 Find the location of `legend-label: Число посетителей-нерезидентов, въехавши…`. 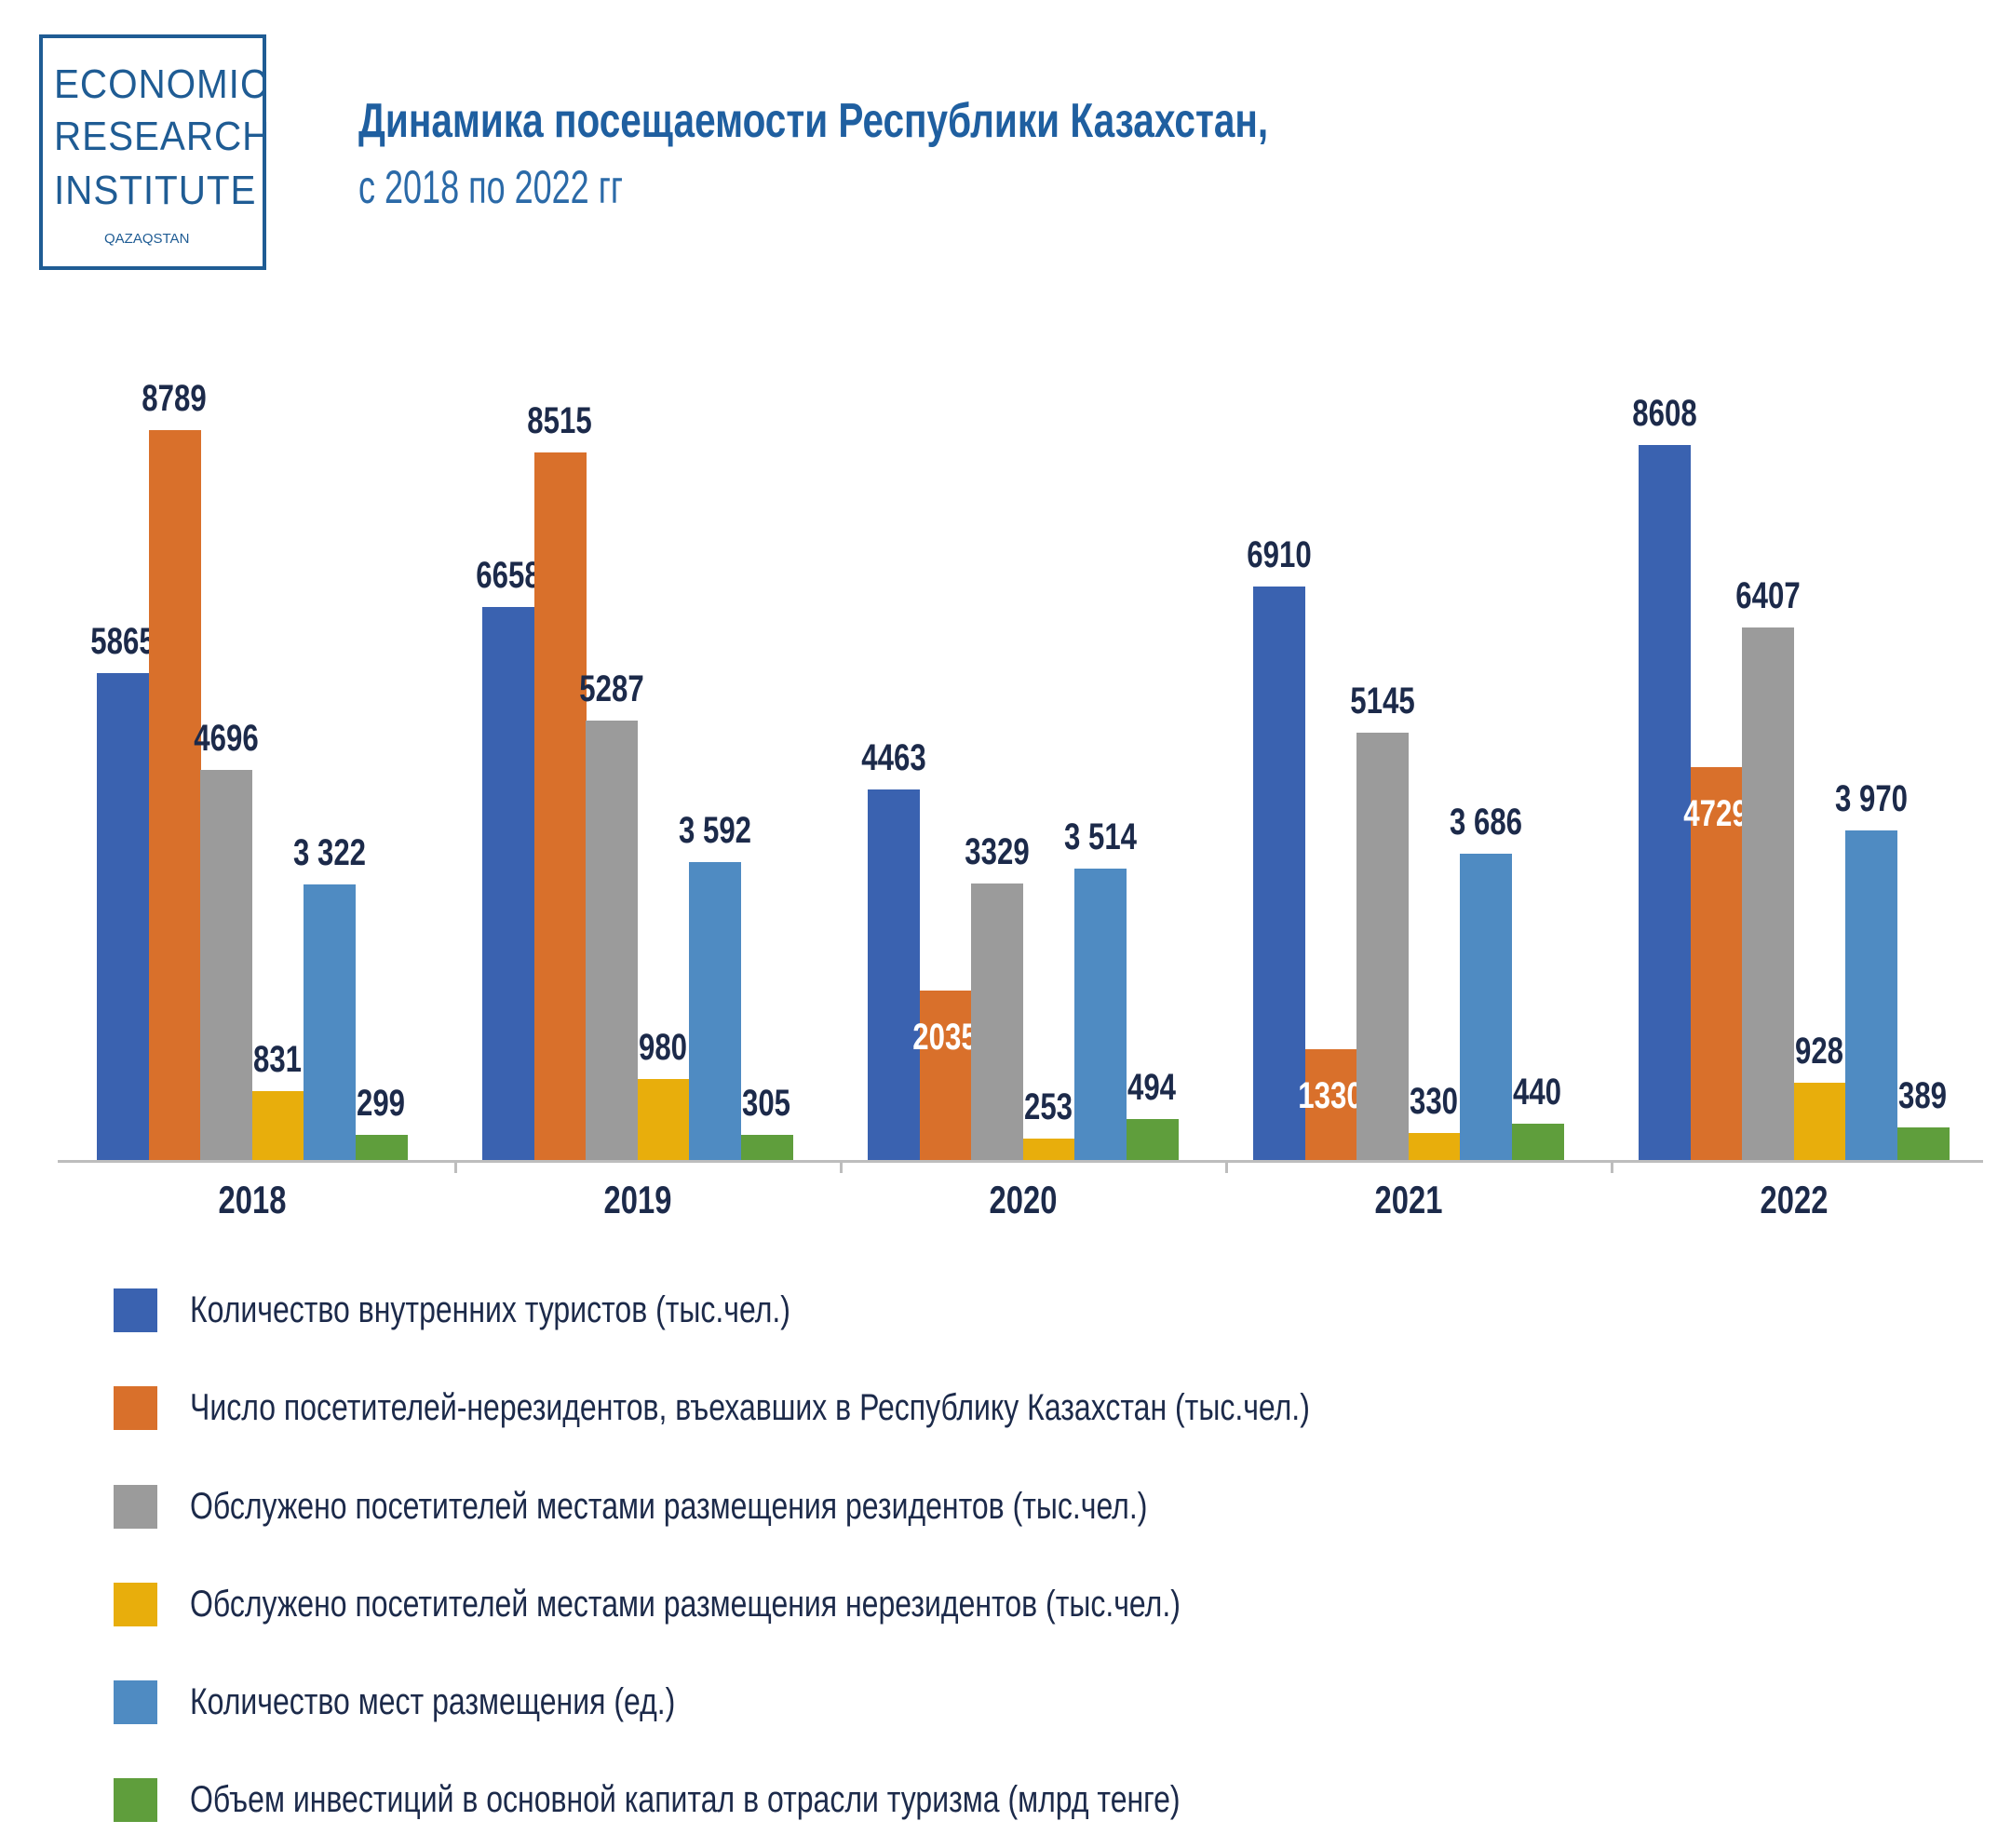

legend-label: Число посетителей-нерезидентов, въехавши… is located at coordinates (750, 1407).